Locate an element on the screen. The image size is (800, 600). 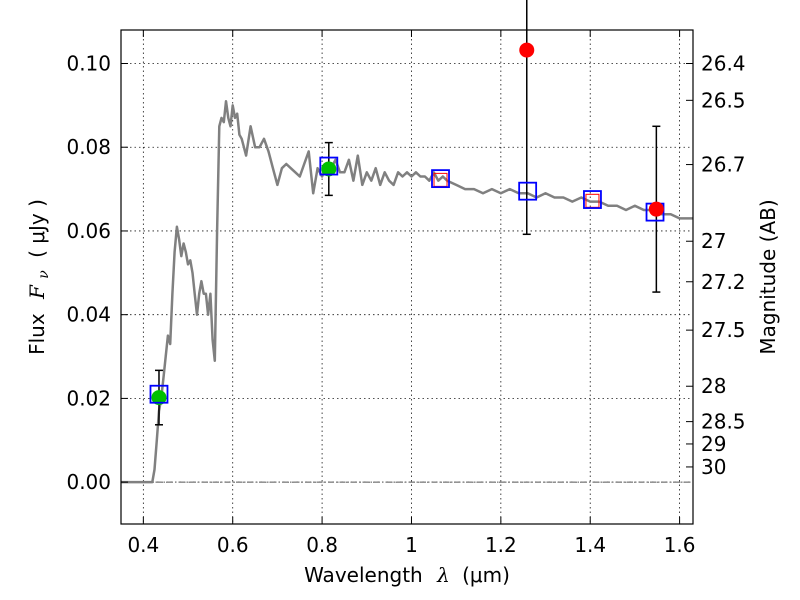
x-tick-label: 0.4 is located at coordinates (143, 545).